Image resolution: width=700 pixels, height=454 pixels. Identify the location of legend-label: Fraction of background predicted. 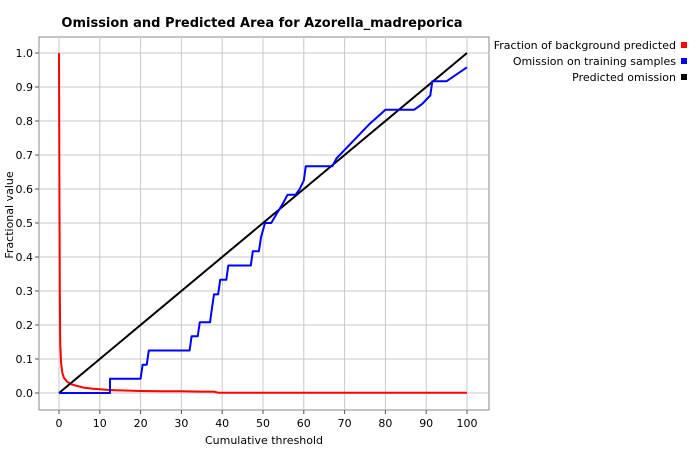
(585, 45).